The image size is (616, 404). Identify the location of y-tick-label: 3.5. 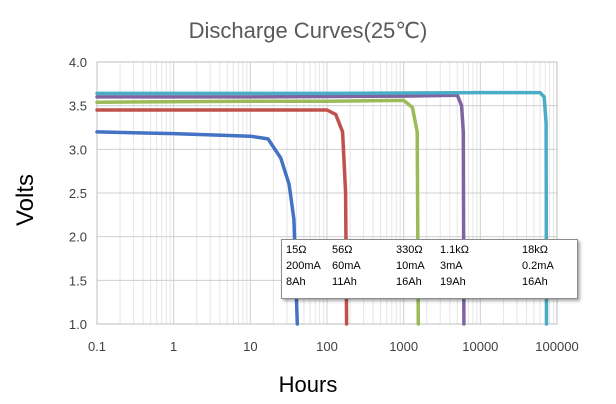
(78, 106).